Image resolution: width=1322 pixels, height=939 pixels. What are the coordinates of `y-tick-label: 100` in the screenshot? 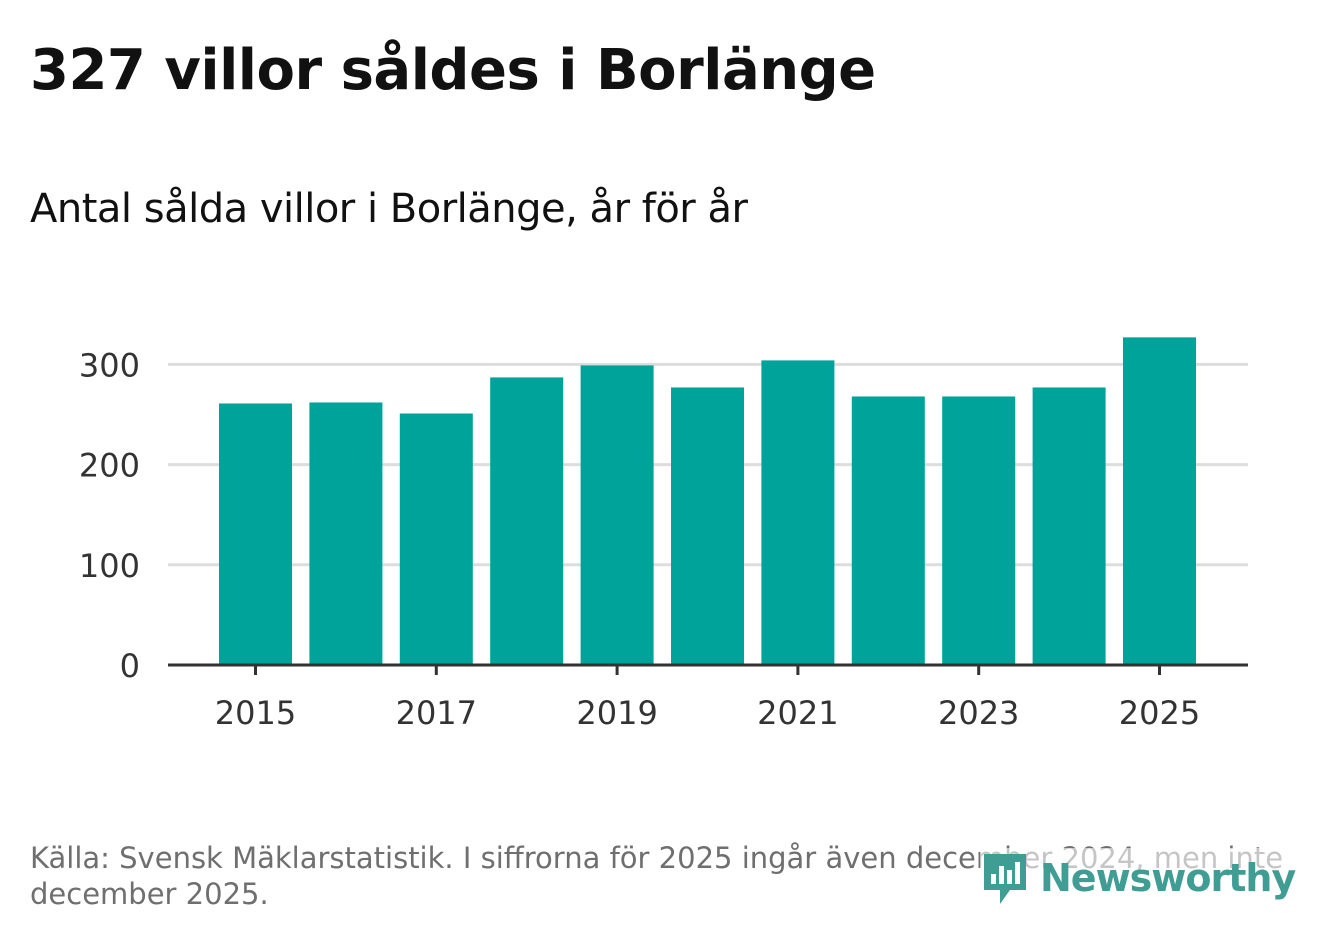 It's located at (109, 566).